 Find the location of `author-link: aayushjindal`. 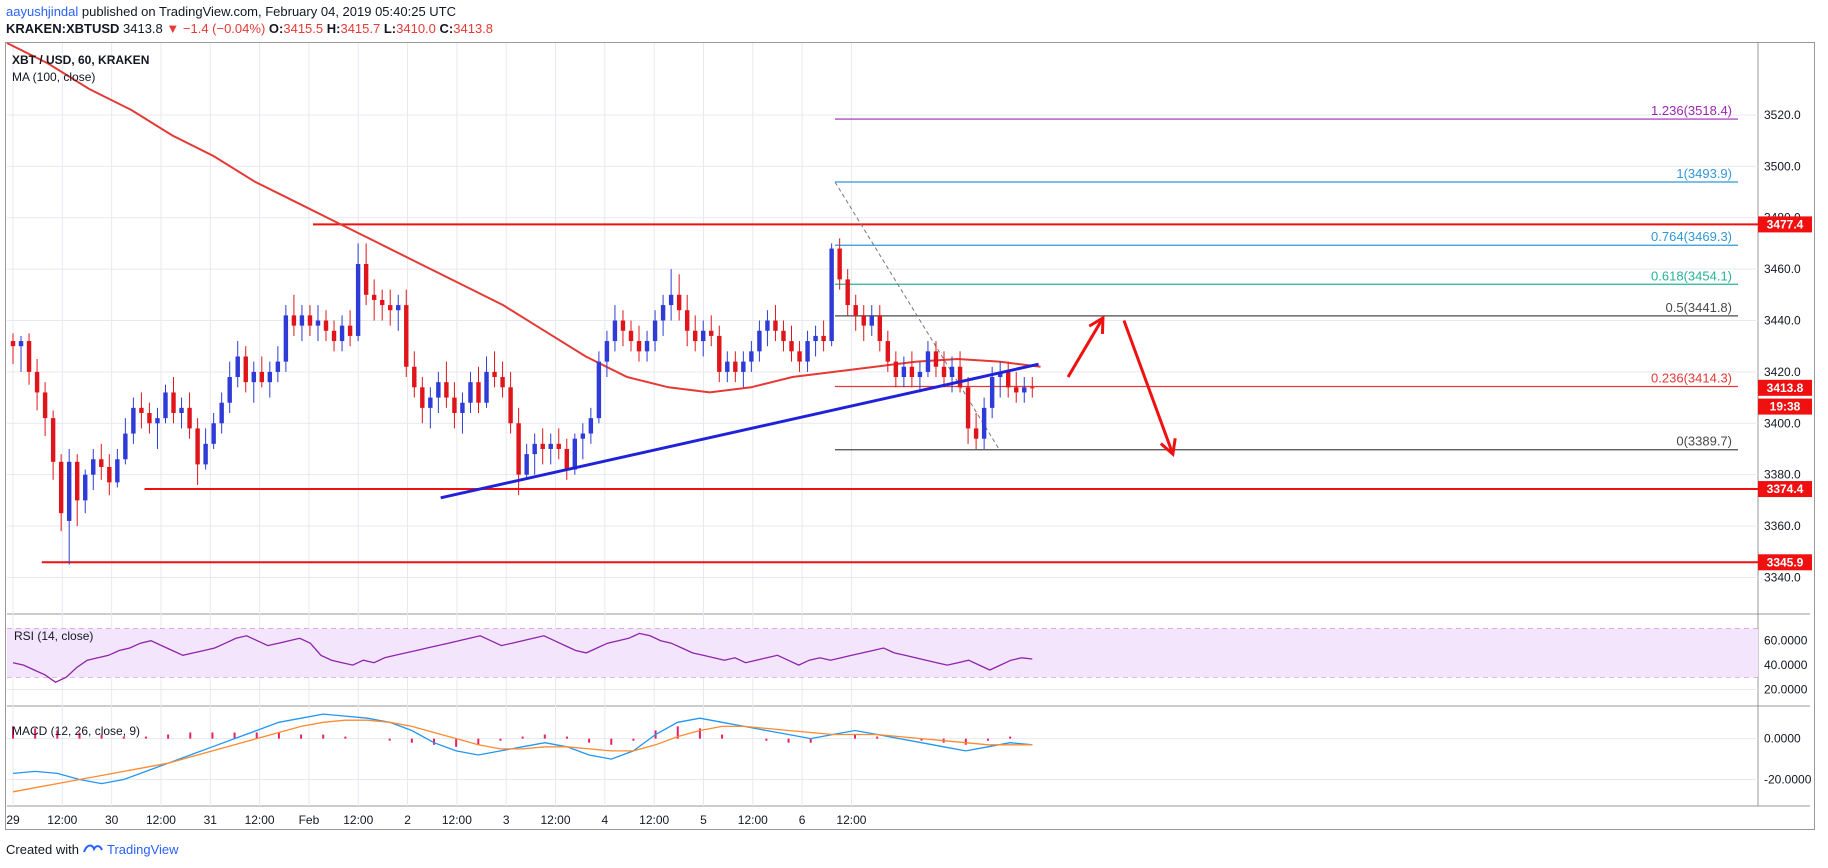

author-link: aayushjindal is located at coordinates (42, 11).